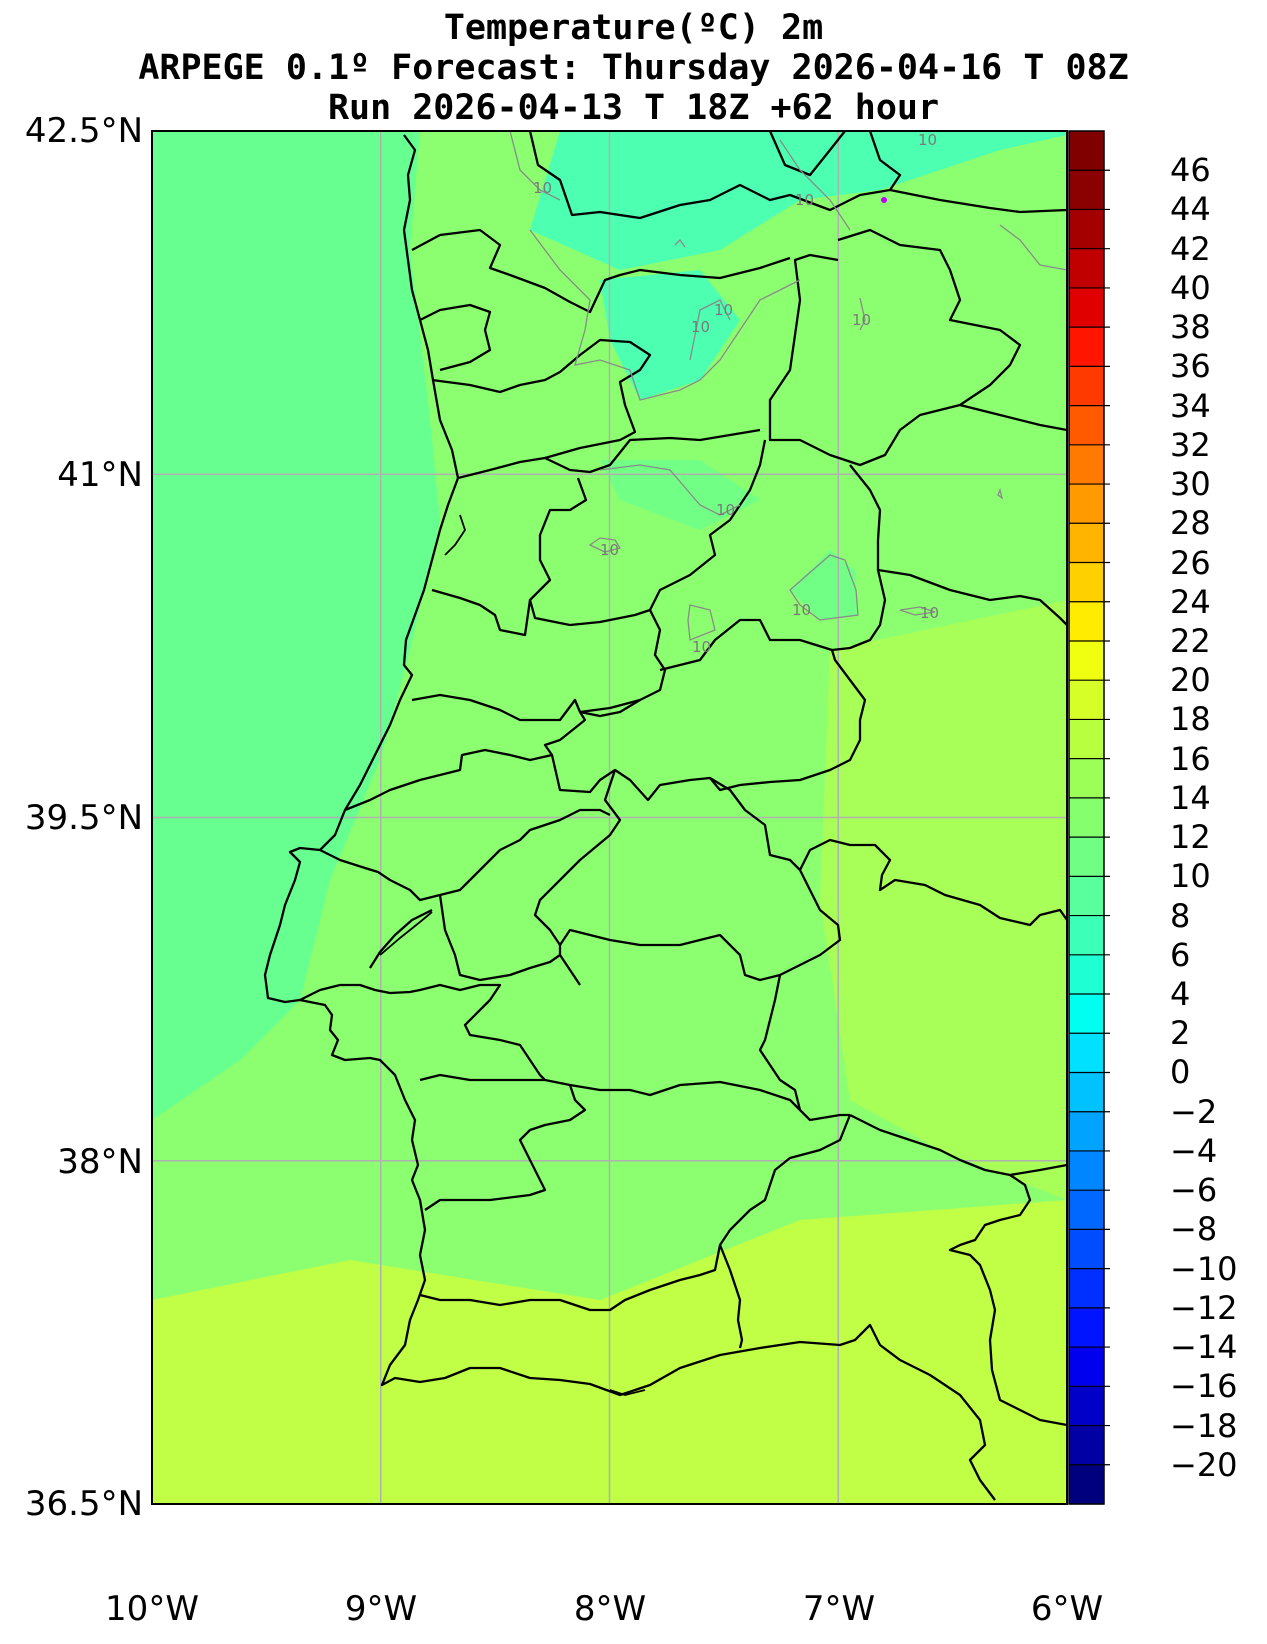  Describe the element at coordinates (1204, 1425) in the screenshot. I see `colorbar-tick-label: −18` at that location.